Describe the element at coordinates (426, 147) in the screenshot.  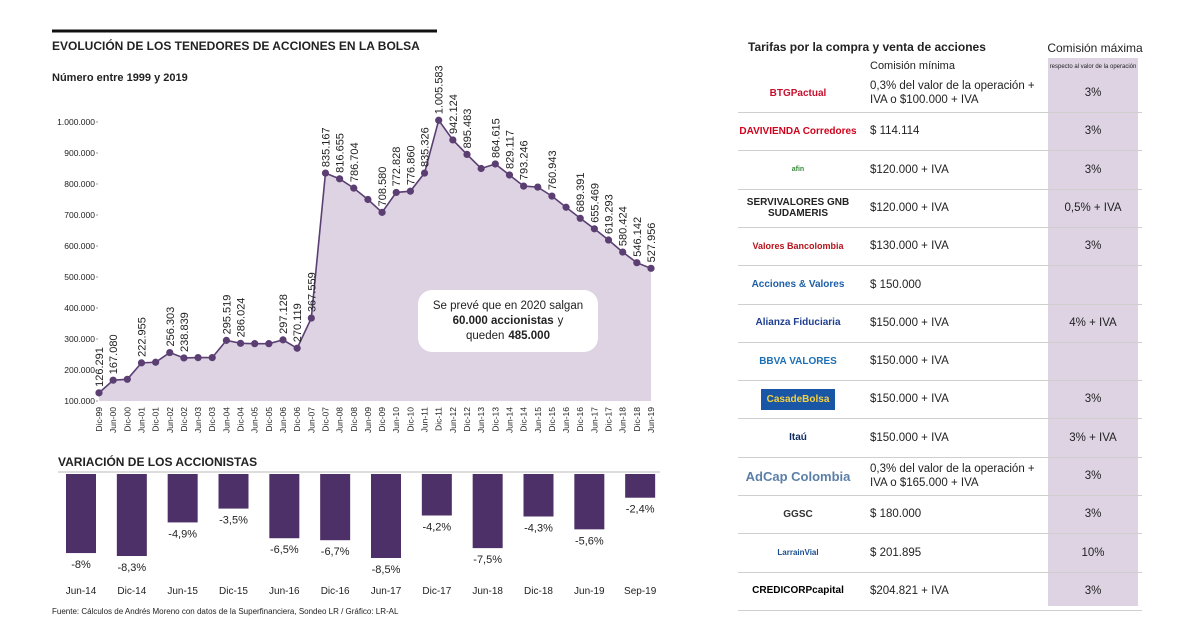
I see `data-label: 835.326` at that location.